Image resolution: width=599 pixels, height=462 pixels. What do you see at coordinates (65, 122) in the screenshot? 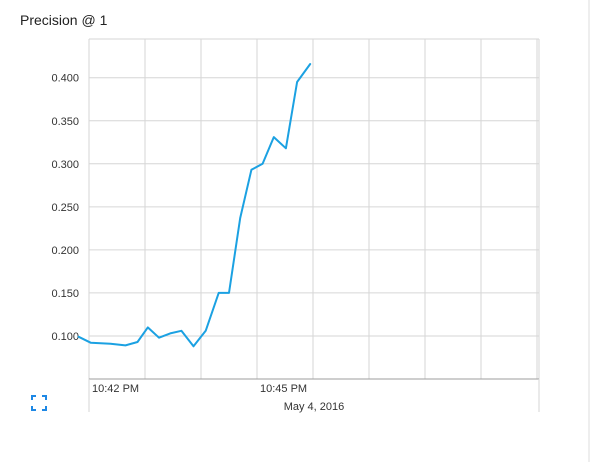
I see `y-tick-label: 0.350` at bounding box center [65, 122].